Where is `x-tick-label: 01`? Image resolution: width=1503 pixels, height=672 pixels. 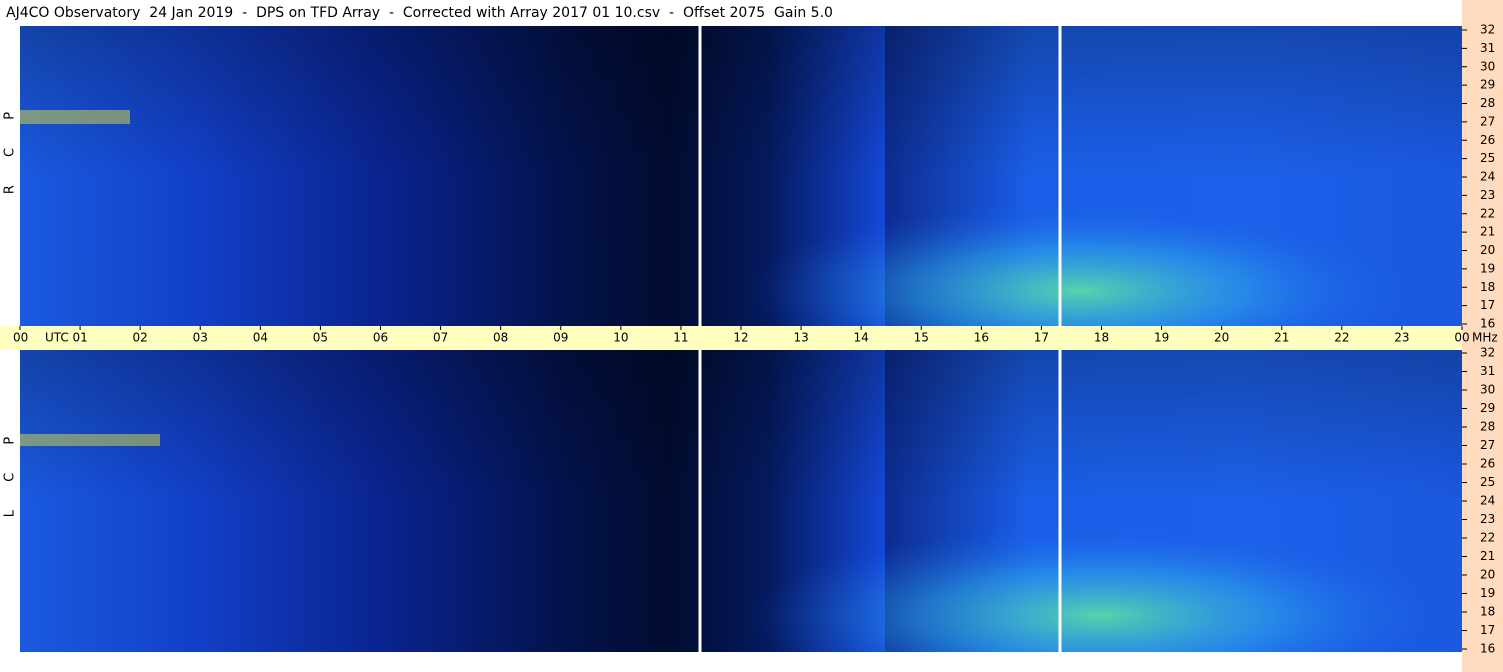
x-tick-label: 01 is located at coordinates (79, 338).